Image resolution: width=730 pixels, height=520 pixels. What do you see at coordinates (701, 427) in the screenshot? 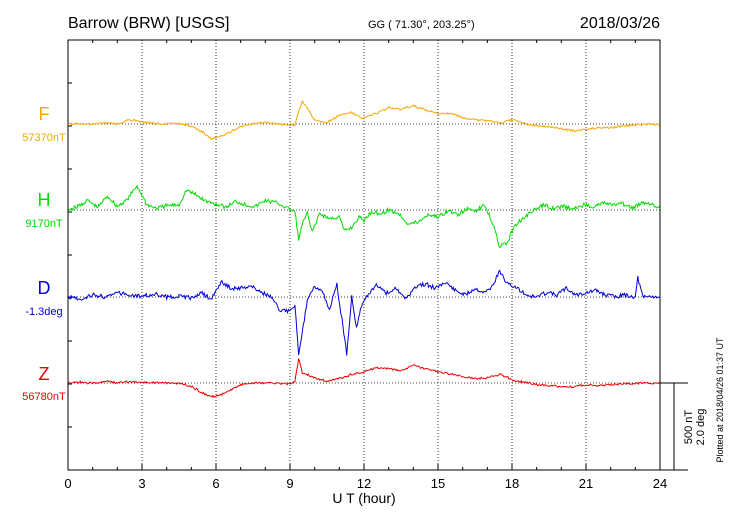
I see `scale-deg-label: 2.0 deg` at bounding box center [701, 427].